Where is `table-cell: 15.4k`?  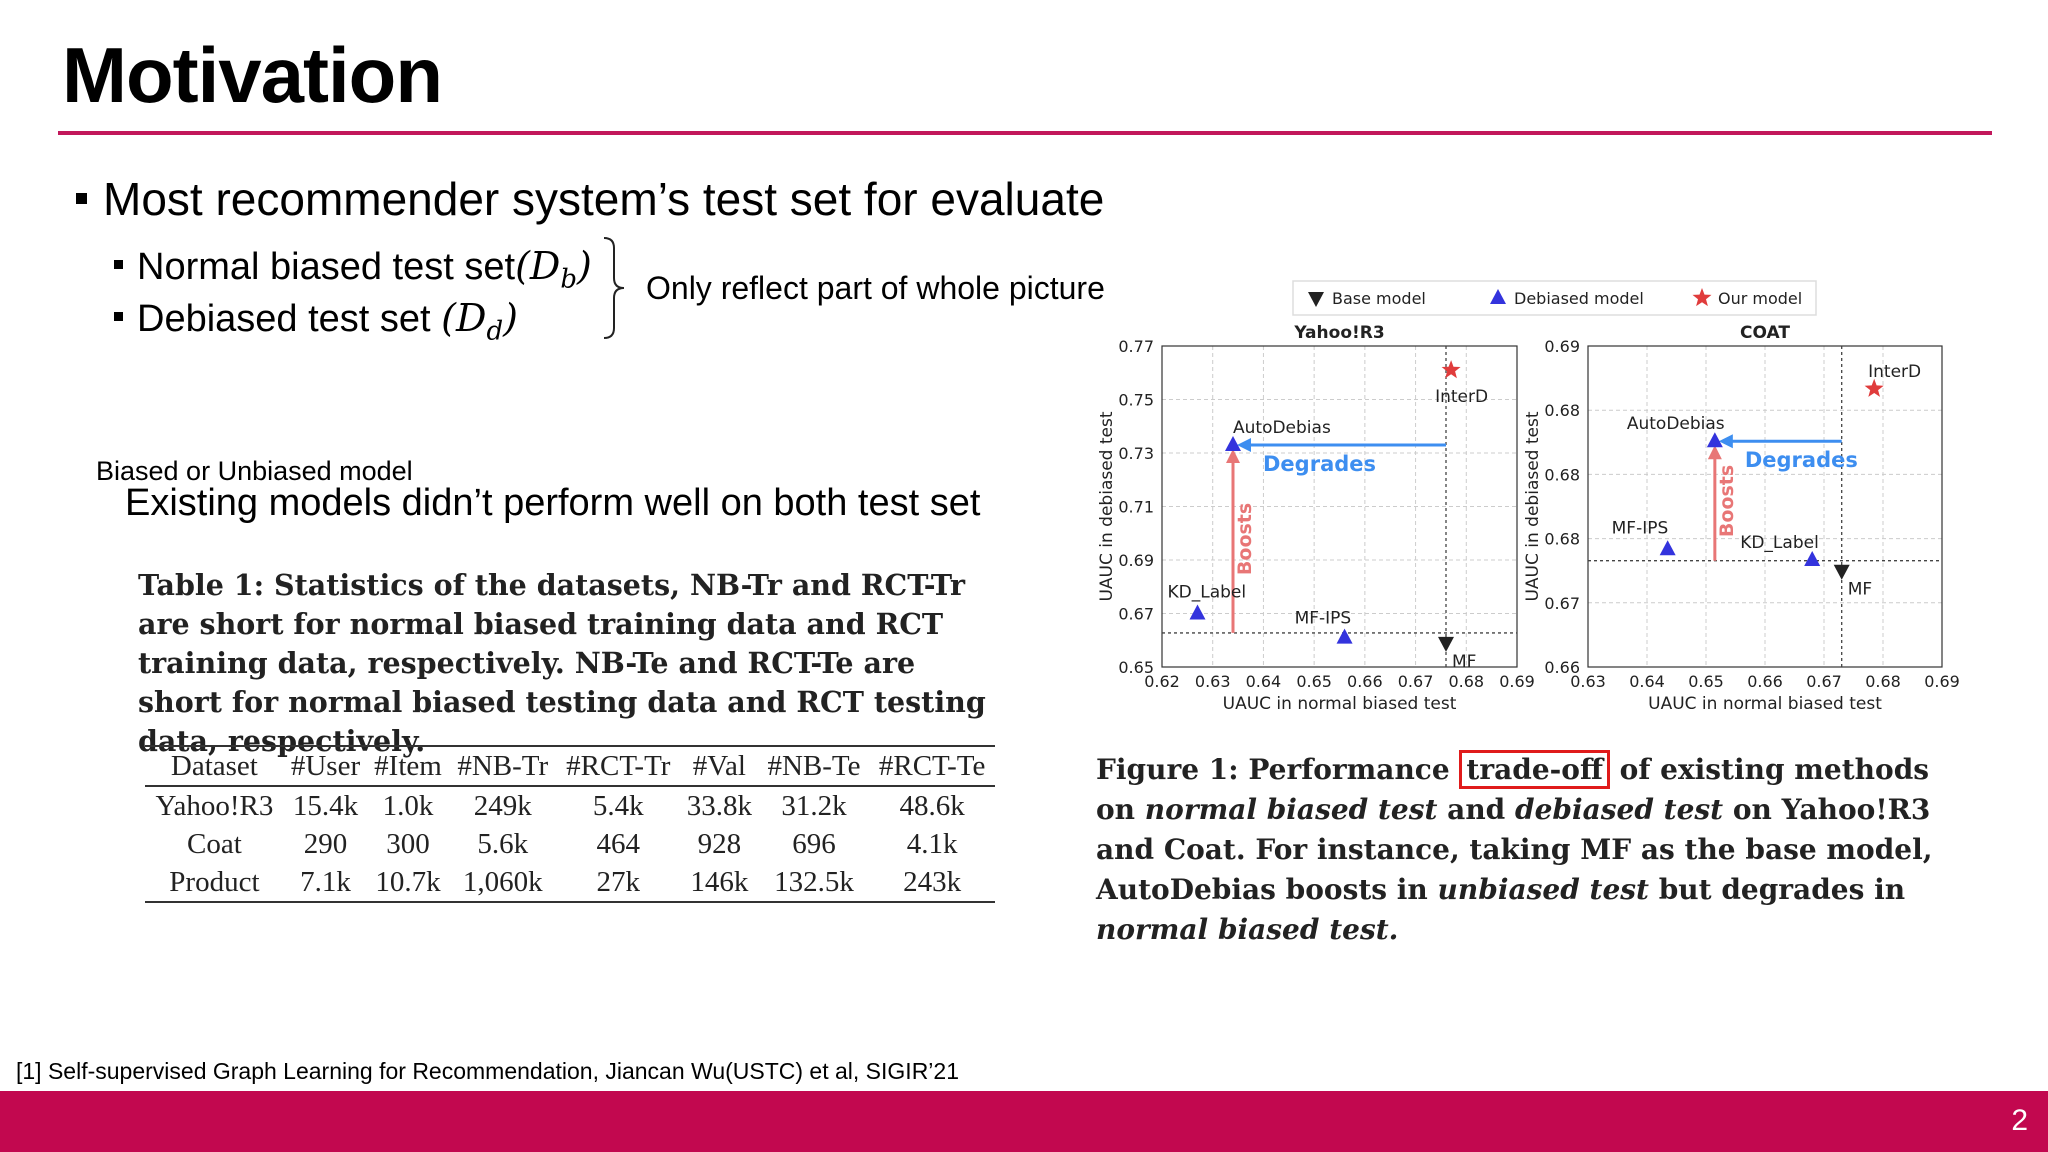 table-cell: 15.4k is located at coordinates (325, 805).